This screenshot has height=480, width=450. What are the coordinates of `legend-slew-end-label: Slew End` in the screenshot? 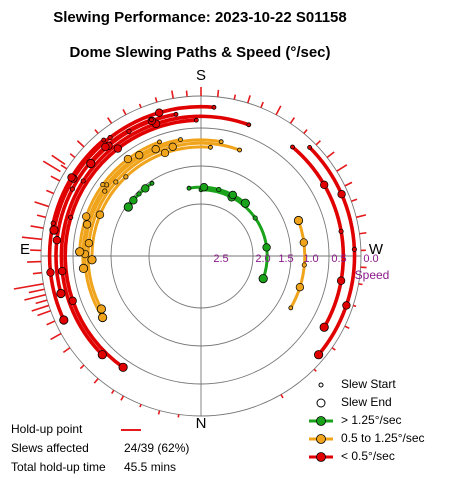 It's located at (366, 402).